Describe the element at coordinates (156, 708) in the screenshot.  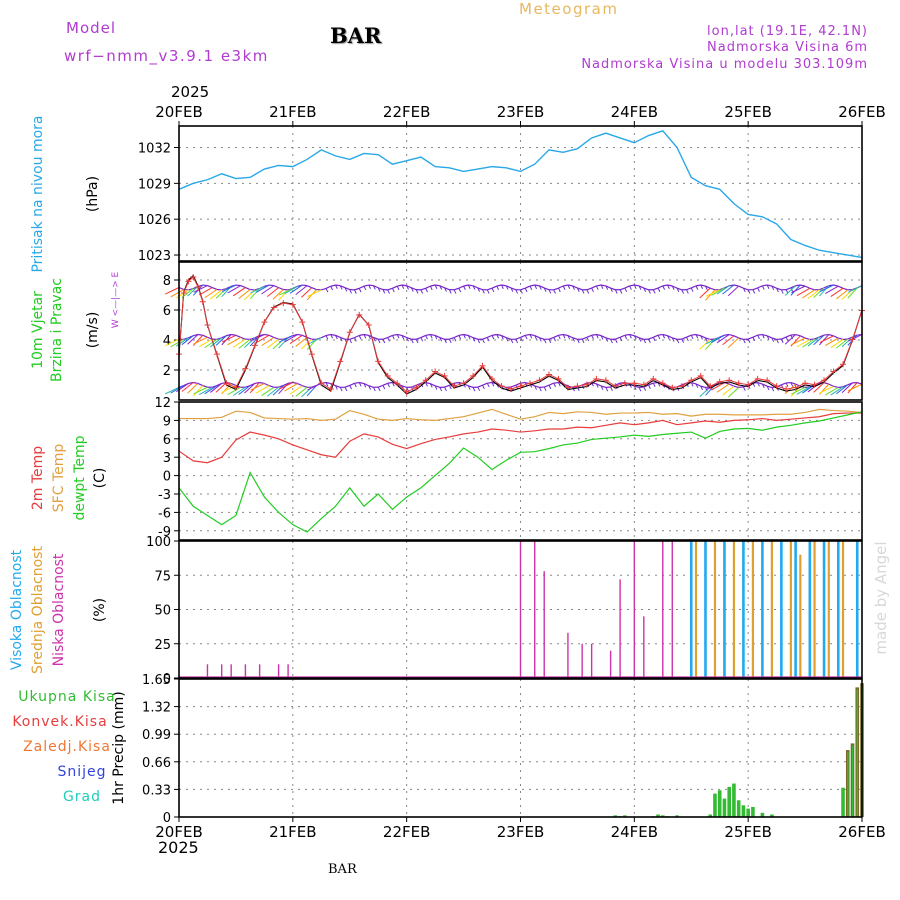
I see `ytick-label: 1.32` at that location.